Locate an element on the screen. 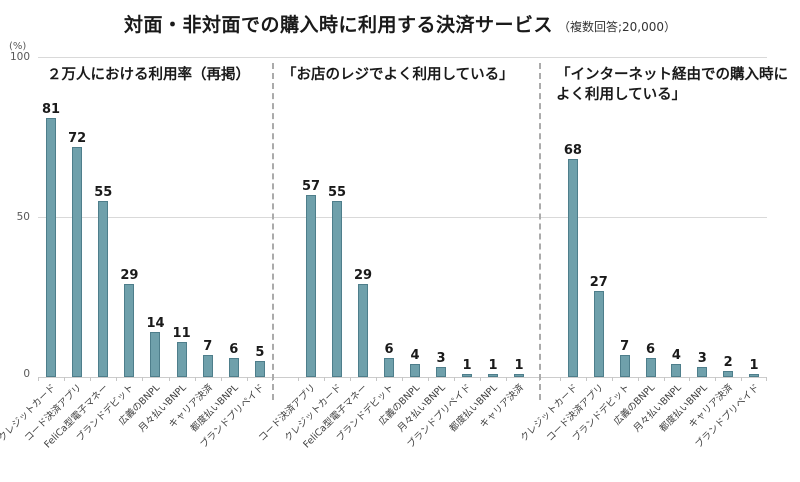 The height and width of the screenshot is (482, 800). y-axis-unit-label: (%) is located at coordinates (18, 46).